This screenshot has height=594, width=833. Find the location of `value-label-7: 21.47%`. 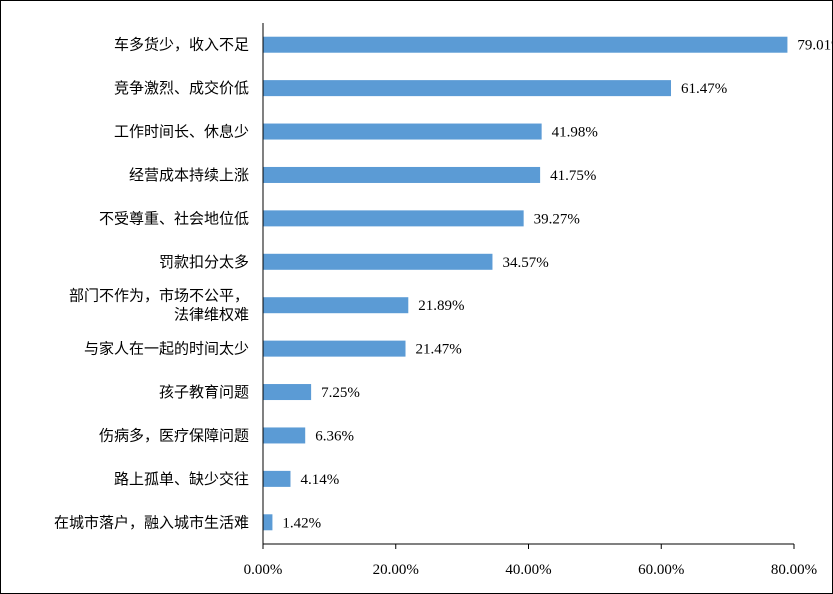

value-label-7: 21.47% is located at coordinates (439, 350).